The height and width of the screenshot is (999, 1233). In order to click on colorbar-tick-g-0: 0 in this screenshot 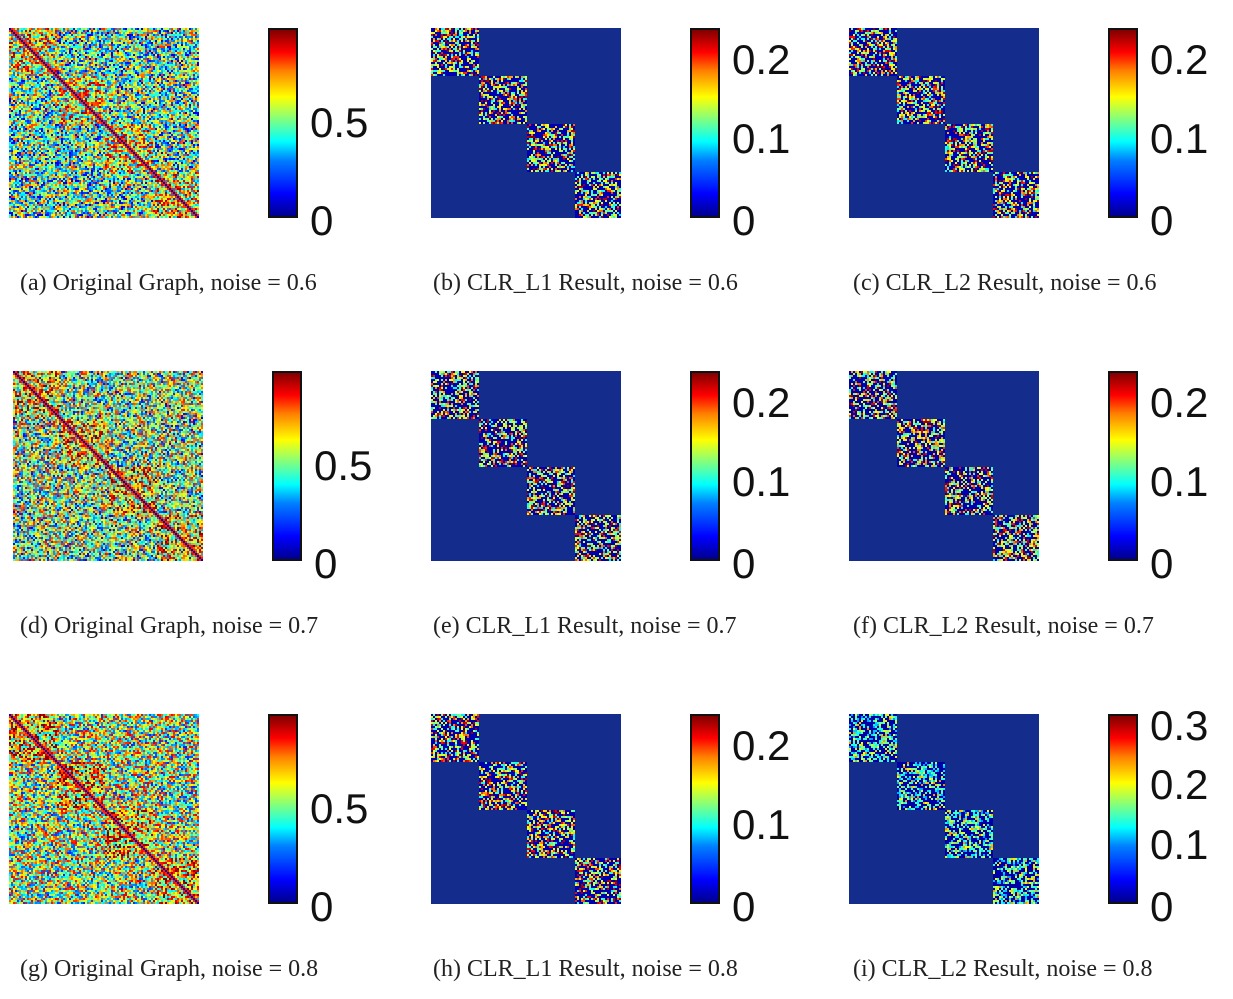, I will do `click(322, 906)`.